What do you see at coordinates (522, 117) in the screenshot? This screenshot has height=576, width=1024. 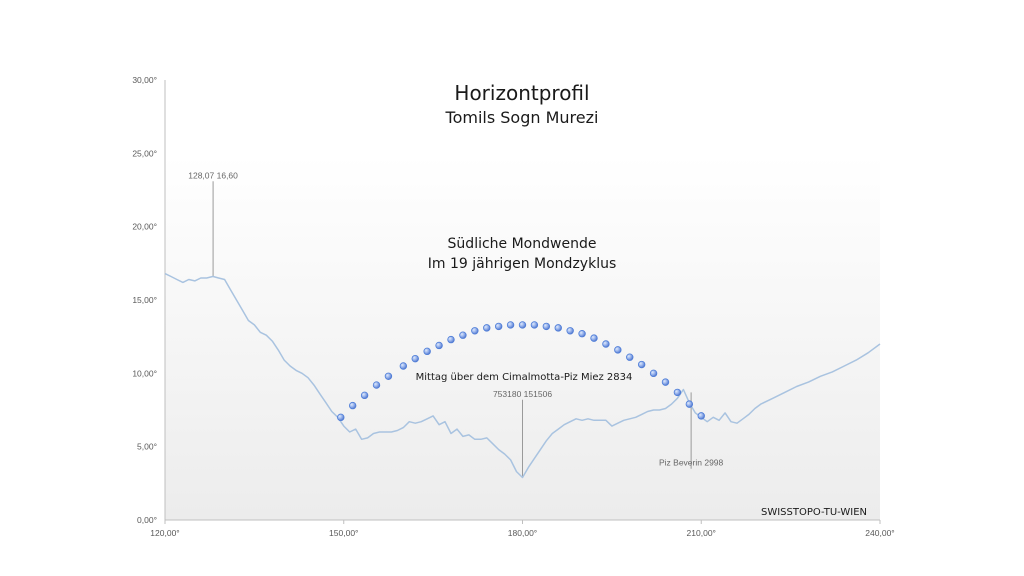 I see `chart-subtitle: Tomils Sogn Murezi` at bounding box center [522, 117].